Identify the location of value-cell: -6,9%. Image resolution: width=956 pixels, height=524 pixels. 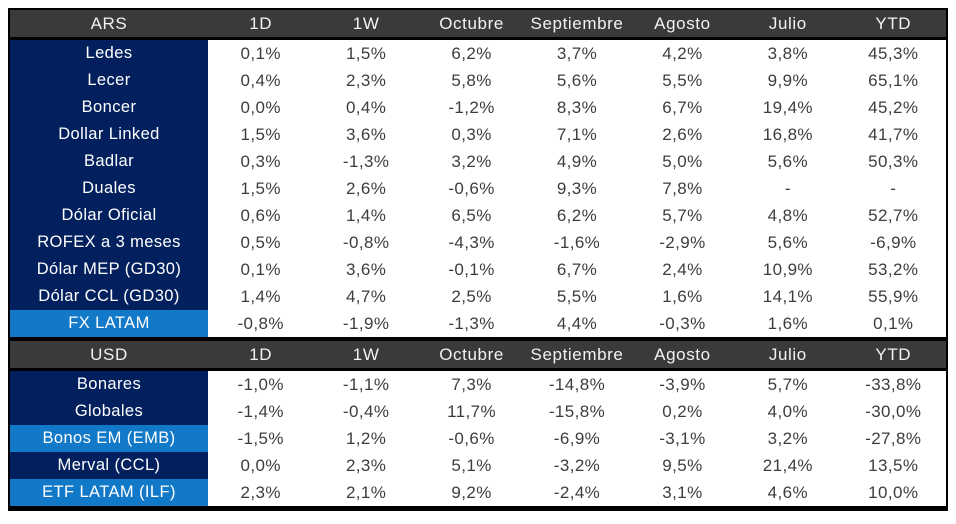
(577, 438).